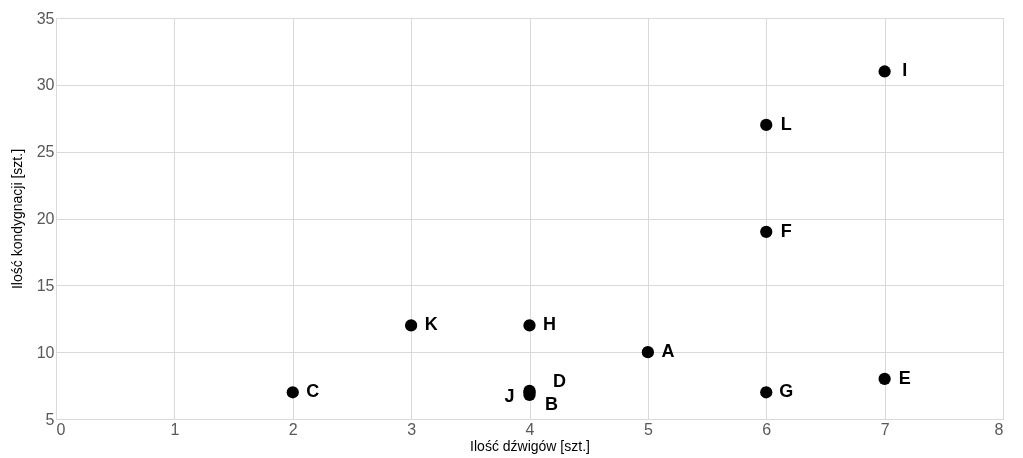 The image size is (1023, 458). What do you see at coordinates (45, 352) in the screenshot?
I see `y-tick-label: 10` at bounding box center [45, 352].